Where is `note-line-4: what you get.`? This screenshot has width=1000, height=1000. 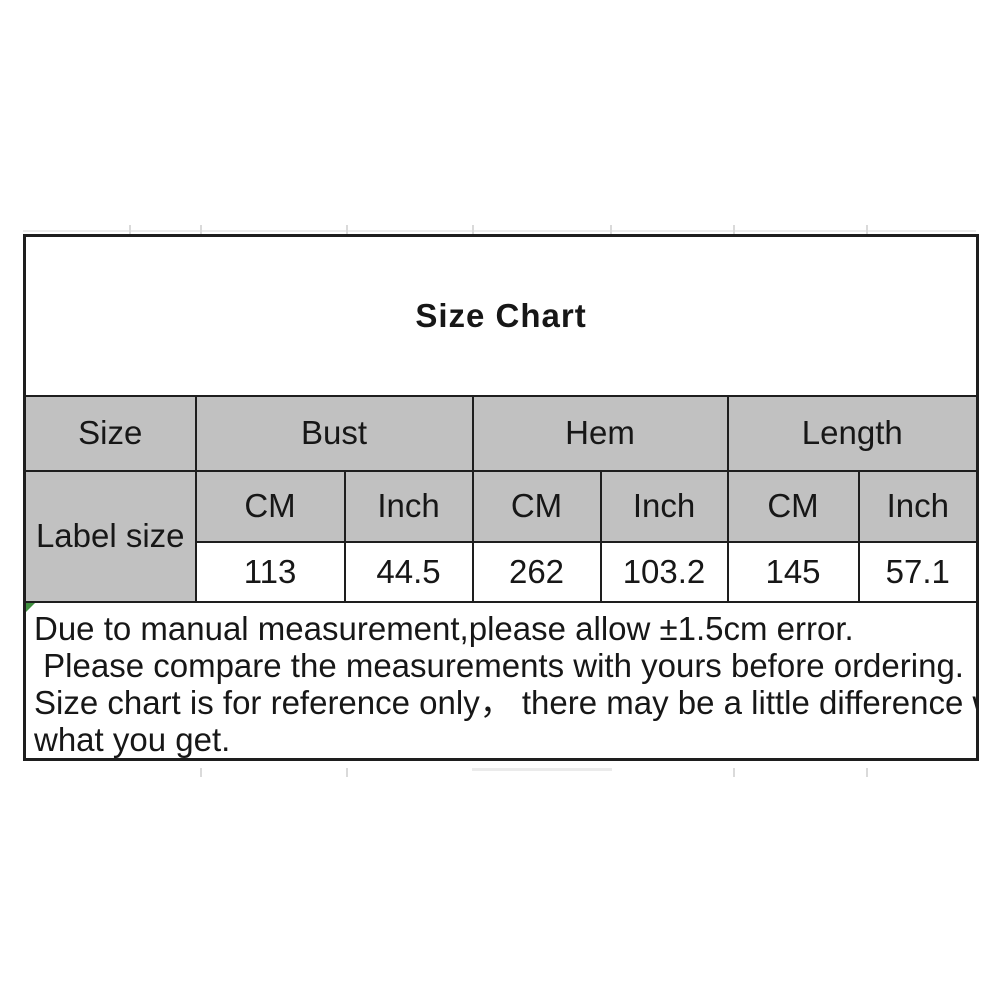 note-line-4: what you get. is located at coordinates (132, 739).